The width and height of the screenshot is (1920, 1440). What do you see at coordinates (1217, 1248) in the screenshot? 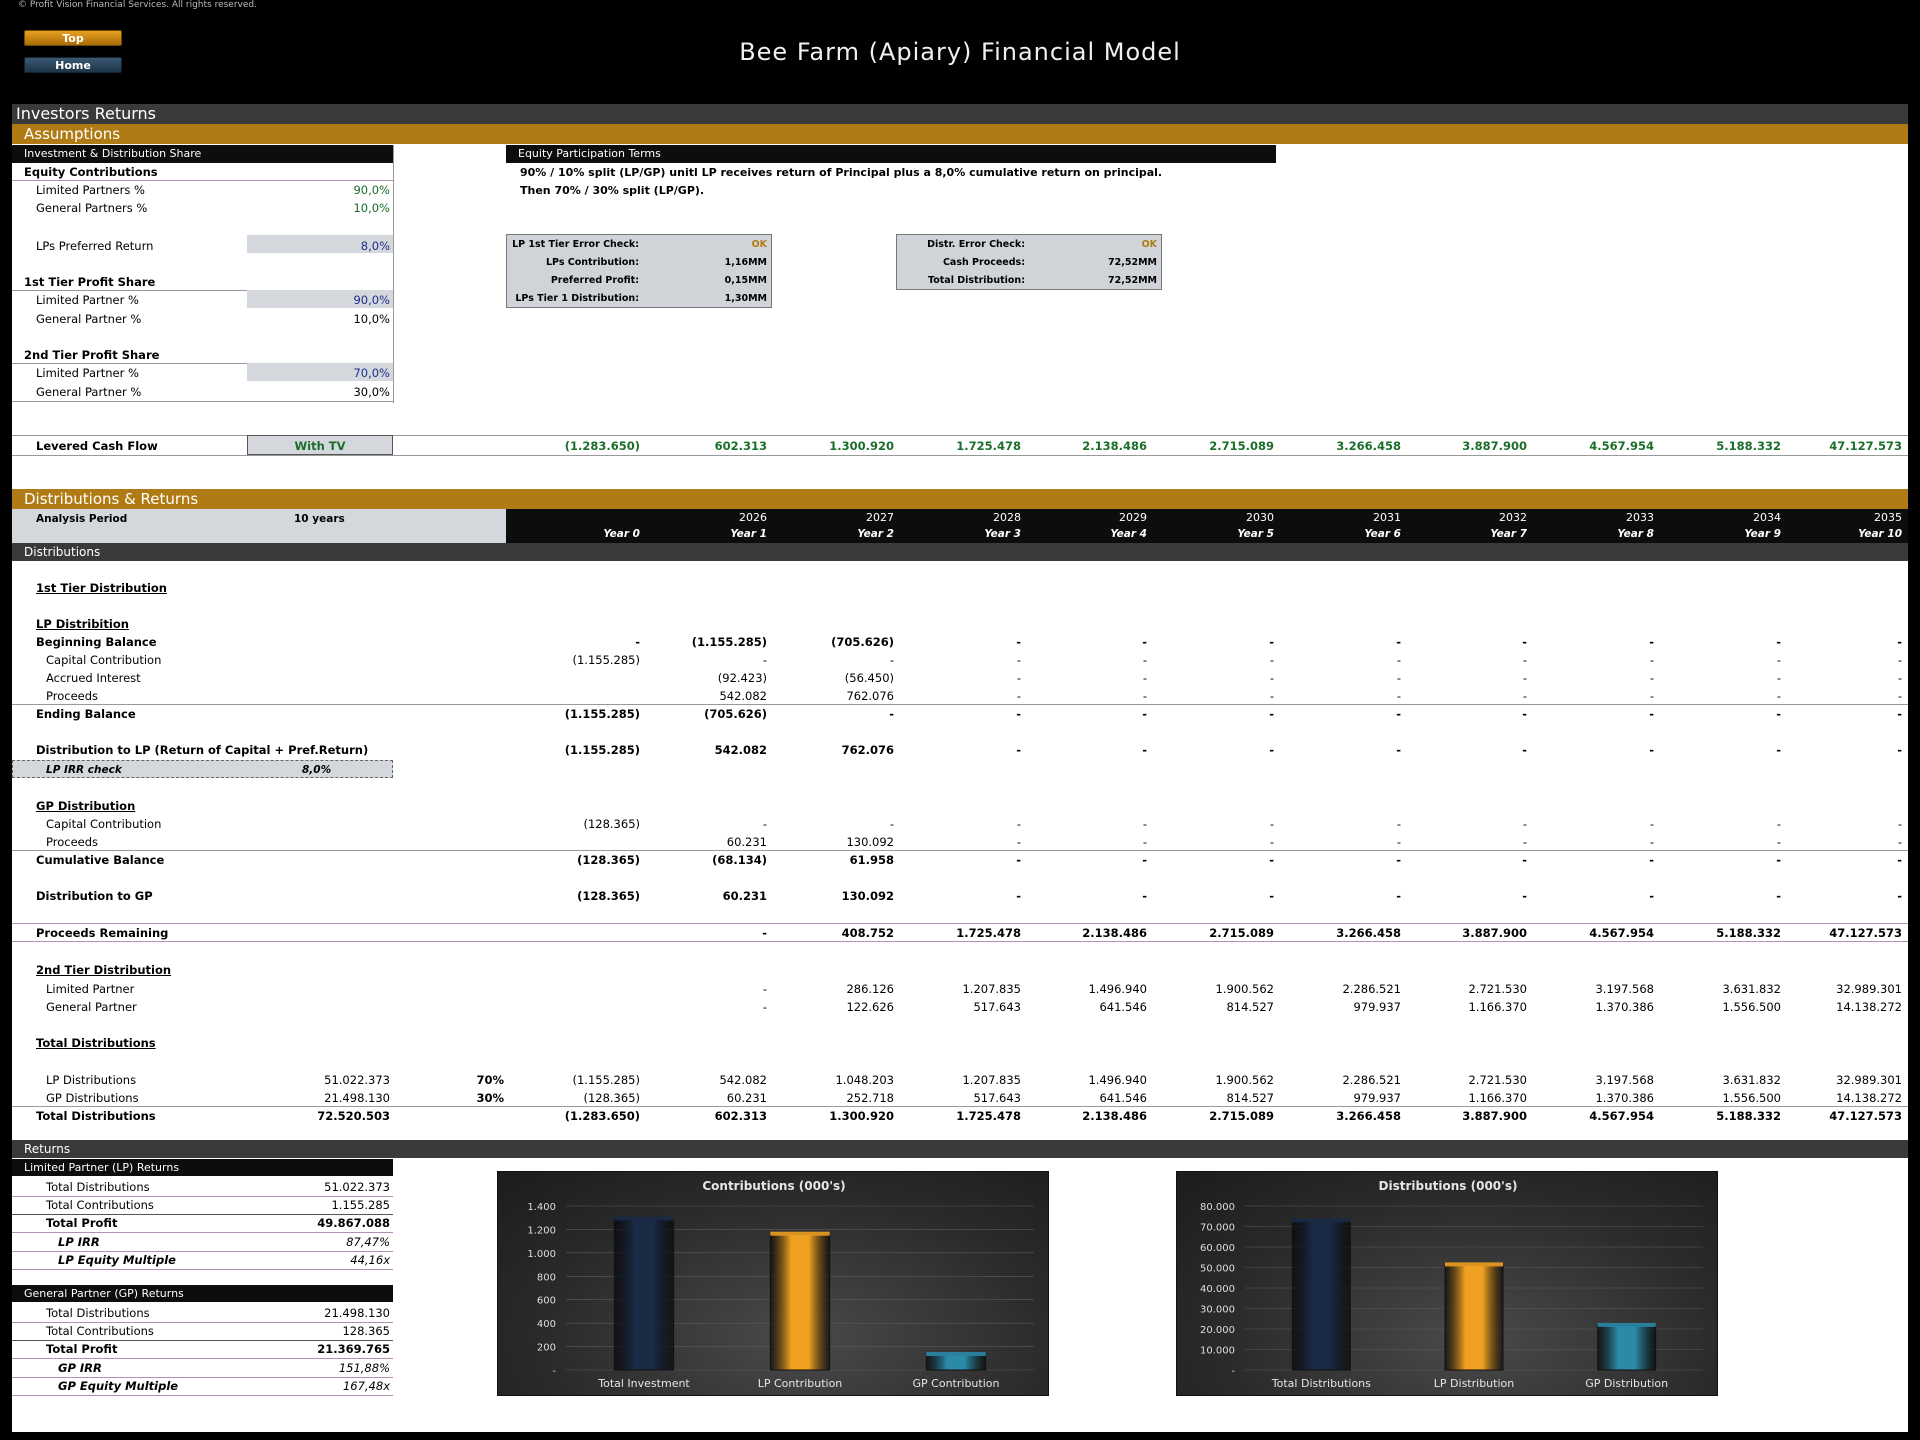
I see `y-tick-label: 60.000` at bounding box center [1217, 1248].